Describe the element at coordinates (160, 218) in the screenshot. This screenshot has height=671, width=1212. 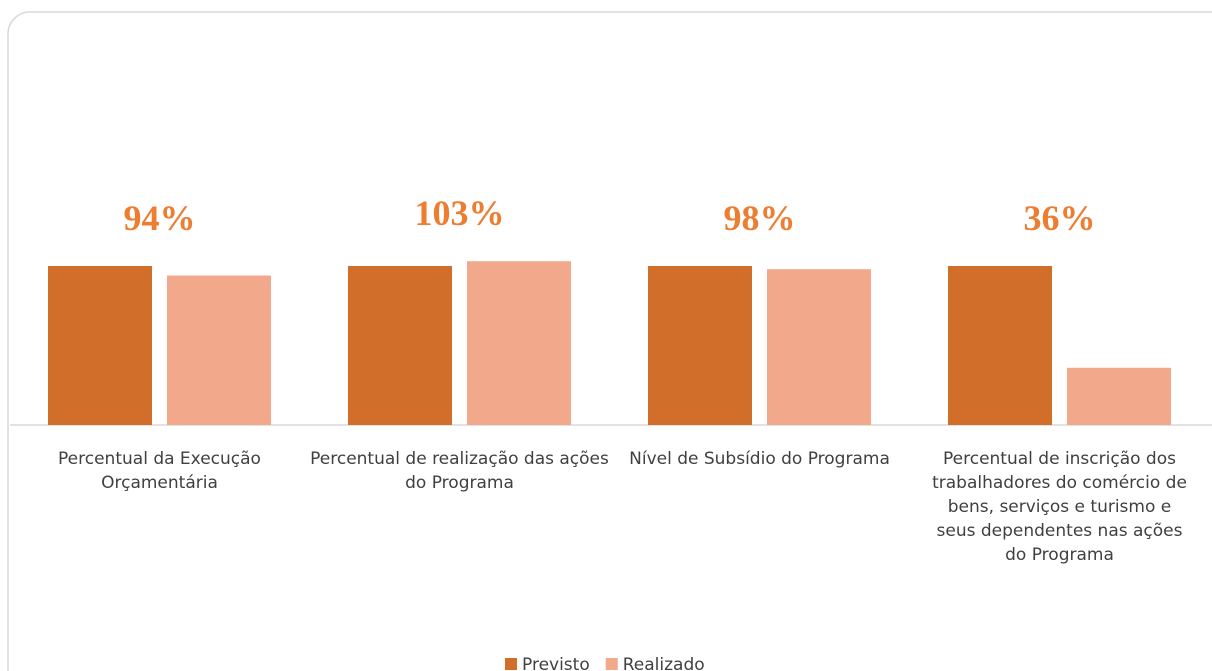
I see `data-label: 94%` at that location.